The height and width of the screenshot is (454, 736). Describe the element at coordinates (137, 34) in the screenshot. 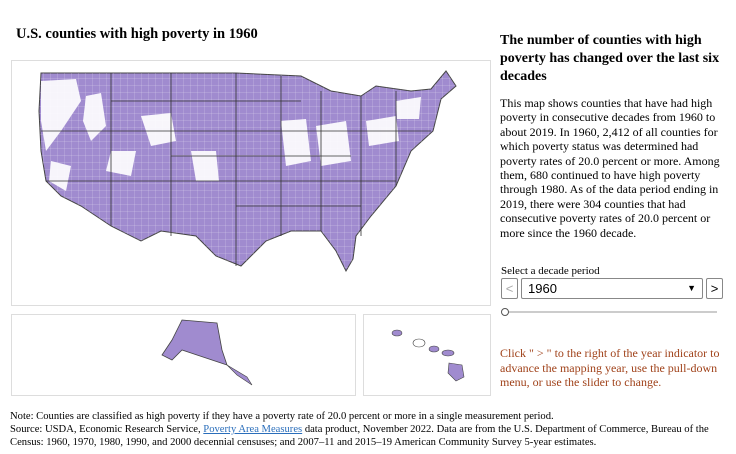

I see `map-title: U.S. counties with high poverty in 1960` at that location.